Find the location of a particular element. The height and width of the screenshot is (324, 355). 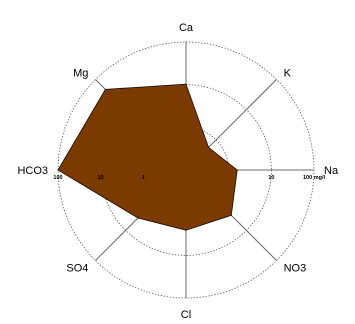

axis-label-so4: SO4 is located at coordinates (77, 269).